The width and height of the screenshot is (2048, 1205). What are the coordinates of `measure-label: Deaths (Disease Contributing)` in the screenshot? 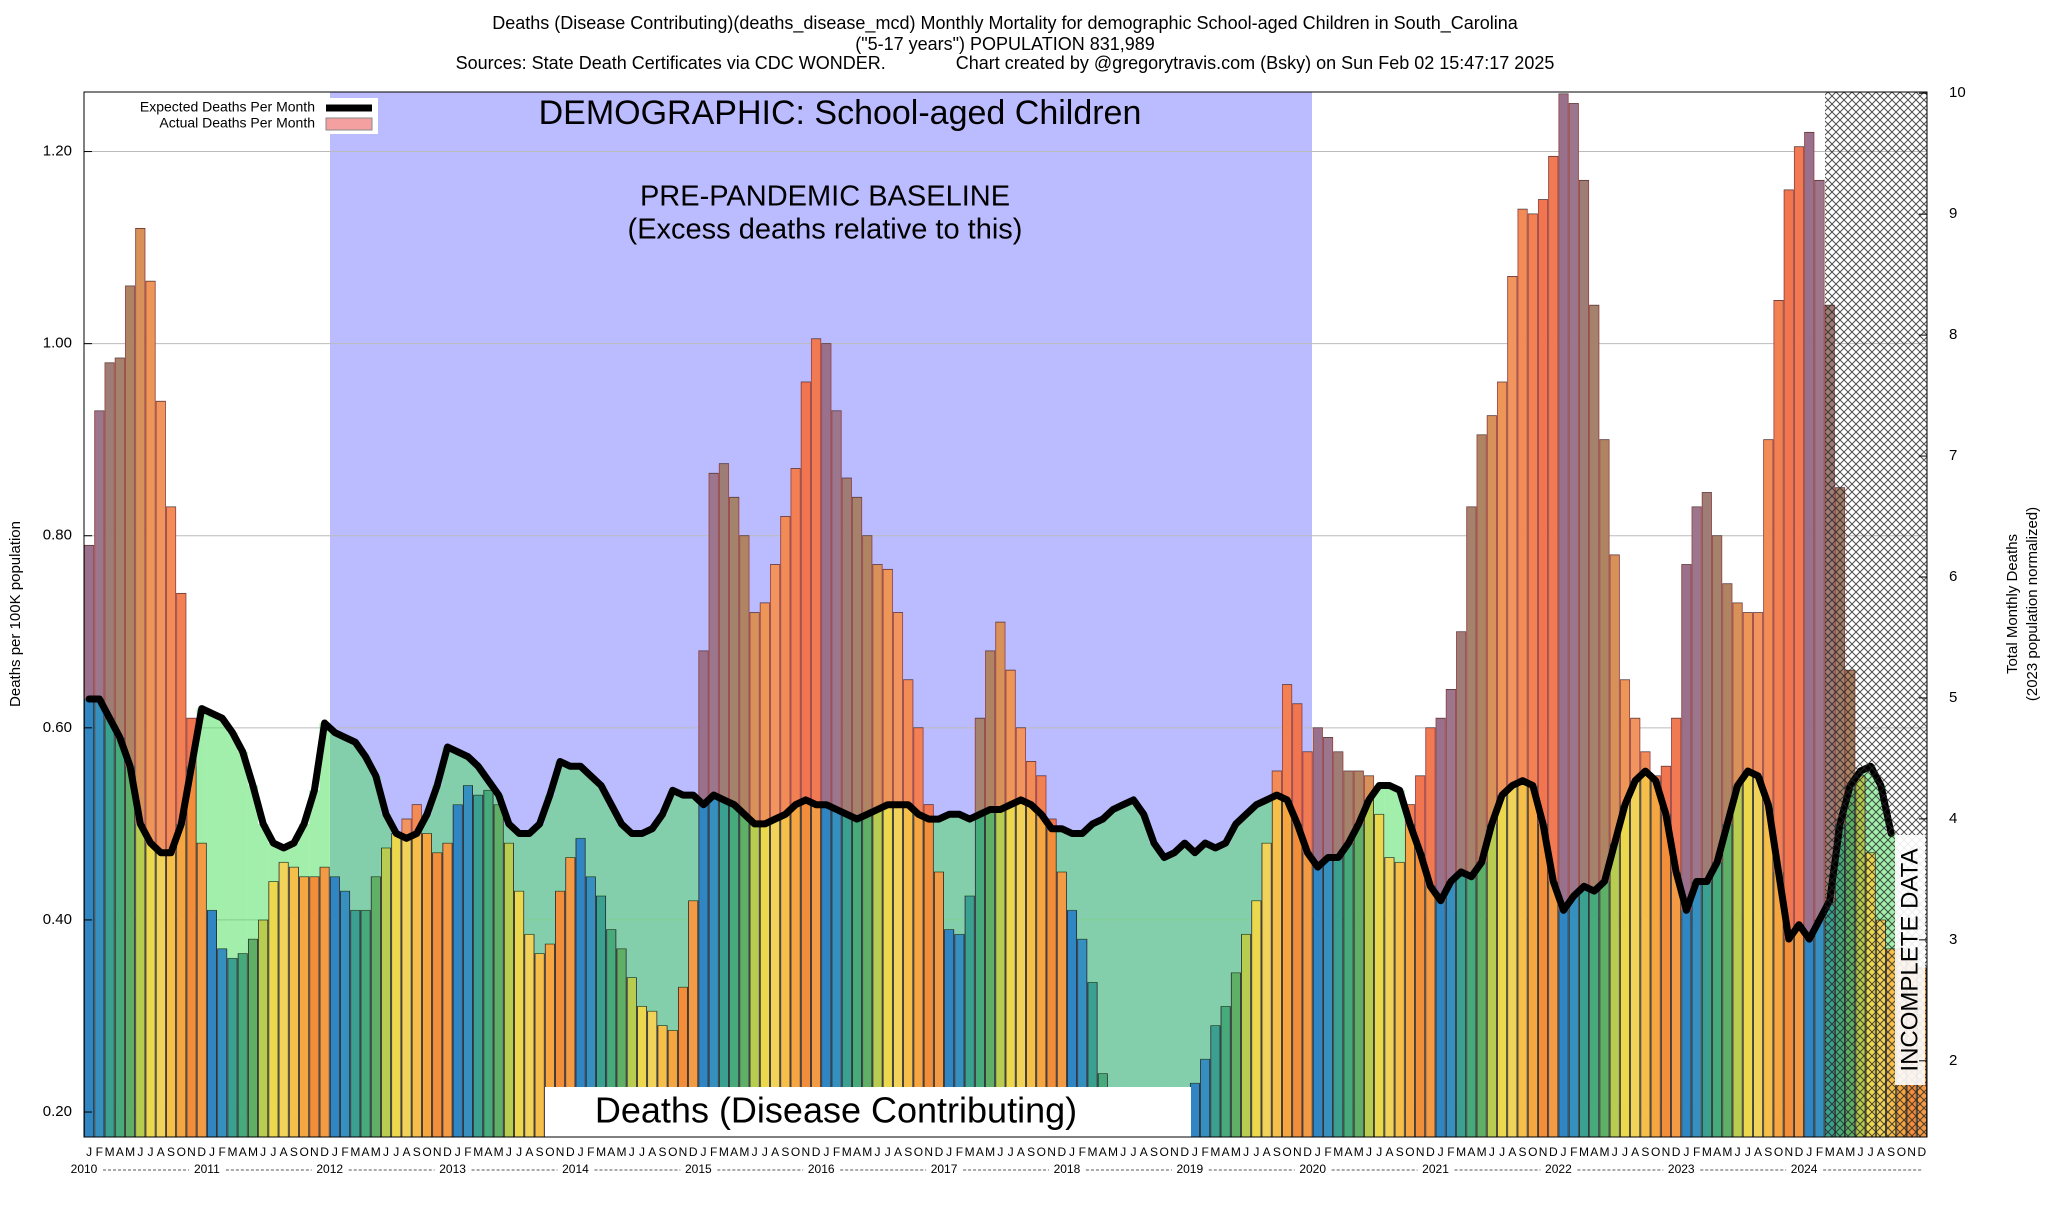 It's located at (836, 1110).